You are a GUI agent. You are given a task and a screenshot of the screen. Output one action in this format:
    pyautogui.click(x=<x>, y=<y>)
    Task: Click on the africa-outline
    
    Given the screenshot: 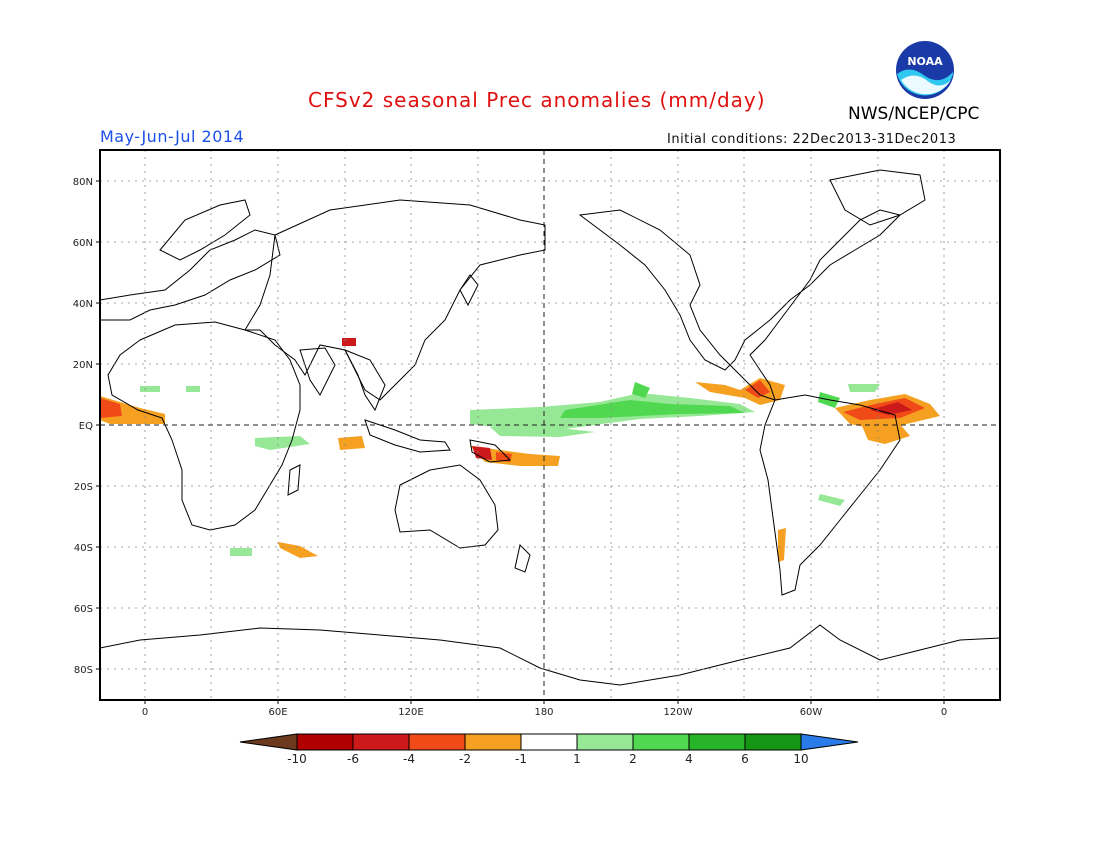 What is the action you would take?
    pyautogui.click(x=204, y=426)
    